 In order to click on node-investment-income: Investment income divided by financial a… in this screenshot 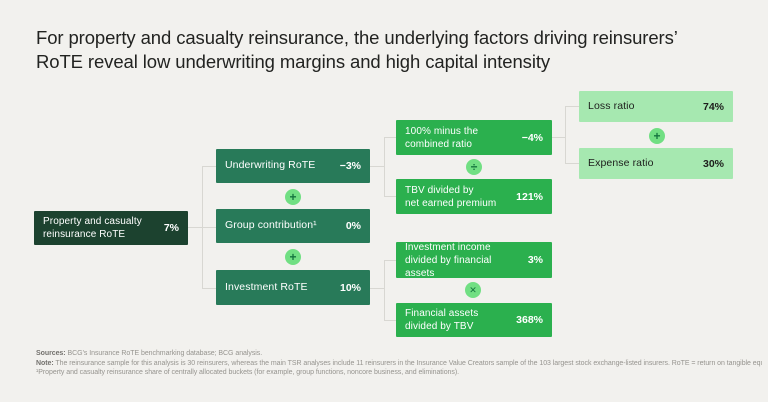, I will do `click(474, 260)`.